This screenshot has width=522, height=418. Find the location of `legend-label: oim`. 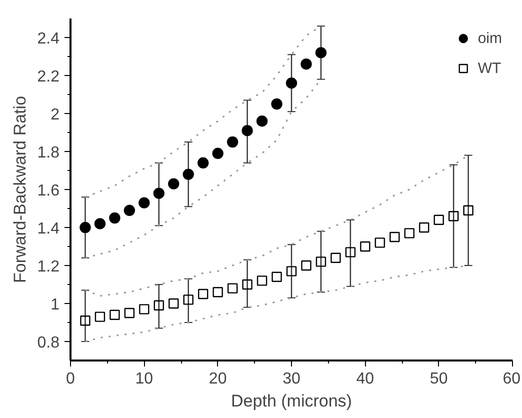

legend-label: oim is located at coordinates (490, 38).